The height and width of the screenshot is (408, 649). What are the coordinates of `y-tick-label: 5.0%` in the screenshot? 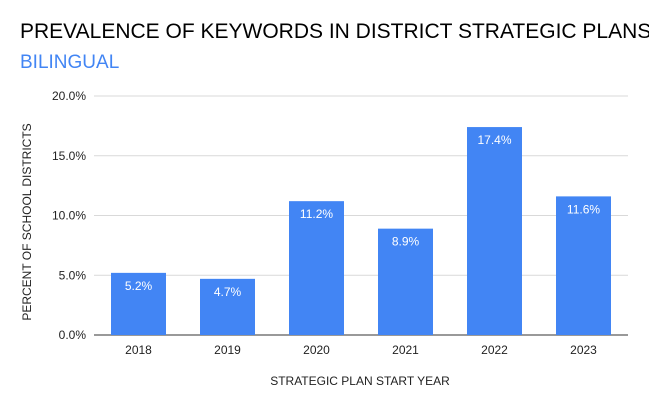 It's located at (73, 275).